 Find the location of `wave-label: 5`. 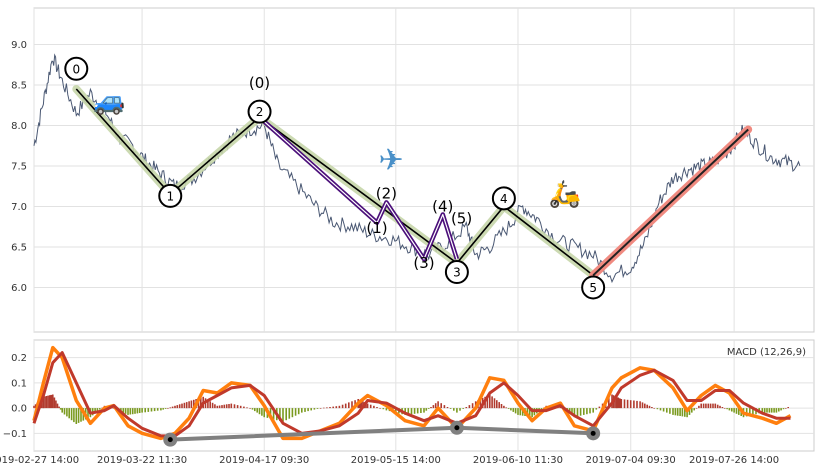

wave-label: 5 is located at coordinates (593, 288).